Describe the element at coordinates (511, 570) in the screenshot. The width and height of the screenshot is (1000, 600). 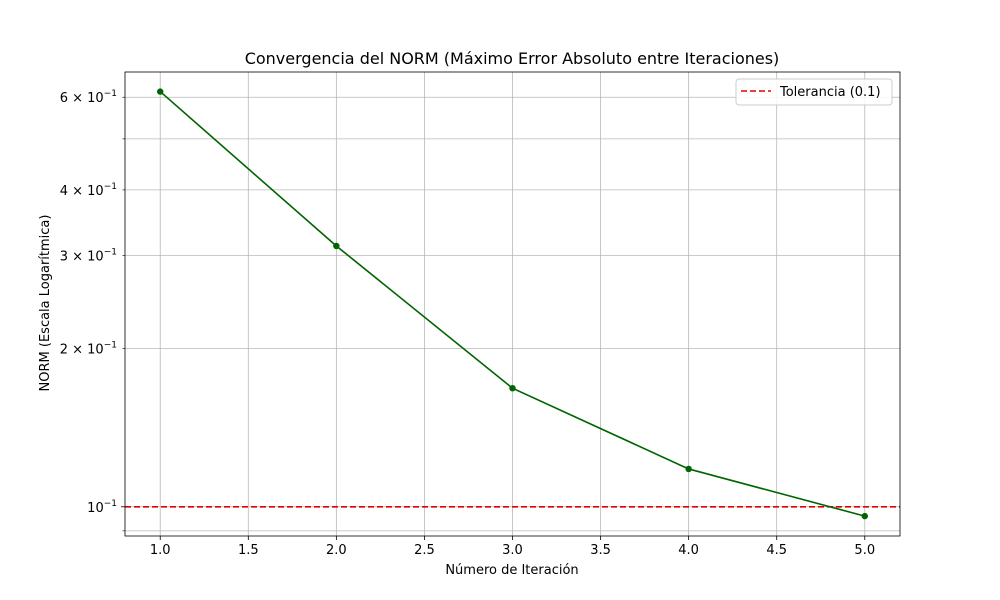
I see `x-axis-label: Número de Iteración` at that location.